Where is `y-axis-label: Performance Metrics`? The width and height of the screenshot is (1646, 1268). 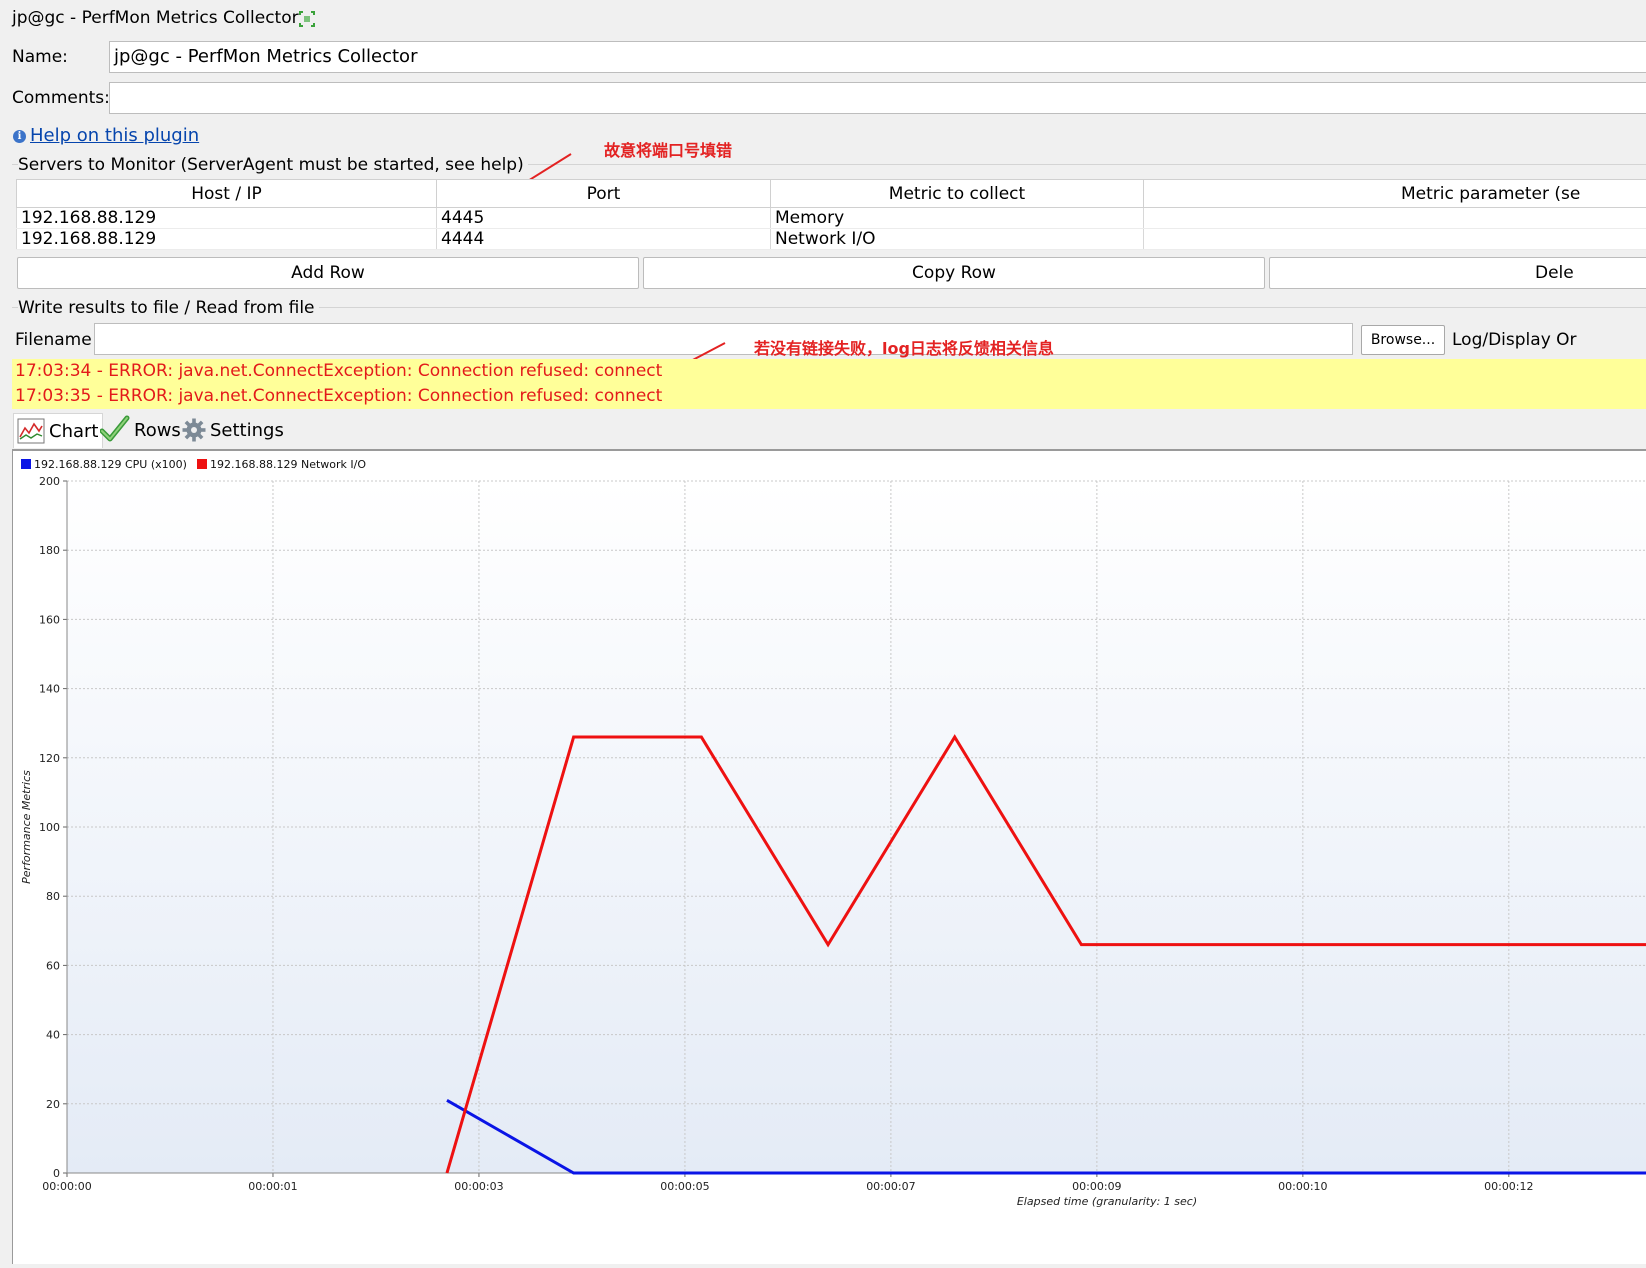 y-axis-label: Performance Metrics is located at coordinates (26, 827).